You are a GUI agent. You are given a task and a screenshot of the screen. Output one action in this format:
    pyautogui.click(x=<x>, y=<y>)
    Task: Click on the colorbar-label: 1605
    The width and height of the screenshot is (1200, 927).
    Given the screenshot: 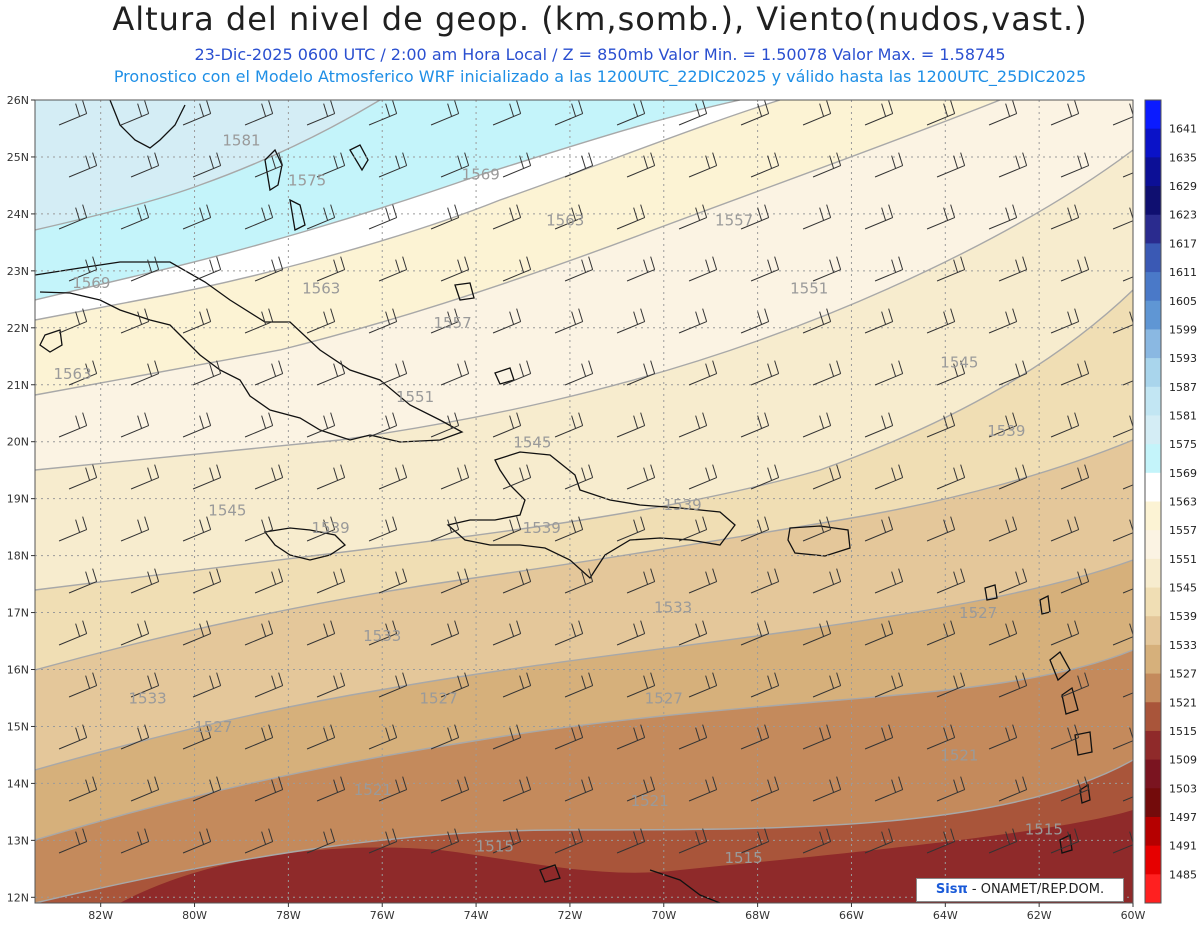 What is the action you would take?
    pyautogui.click(x=1183, y=301)
    